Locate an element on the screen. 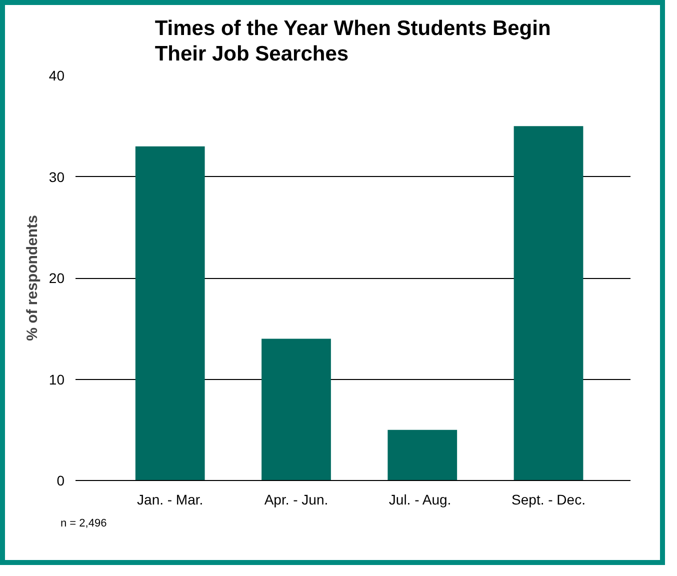  x-tick-label: Sept. - Dec. is located at coordinates (549, 500).